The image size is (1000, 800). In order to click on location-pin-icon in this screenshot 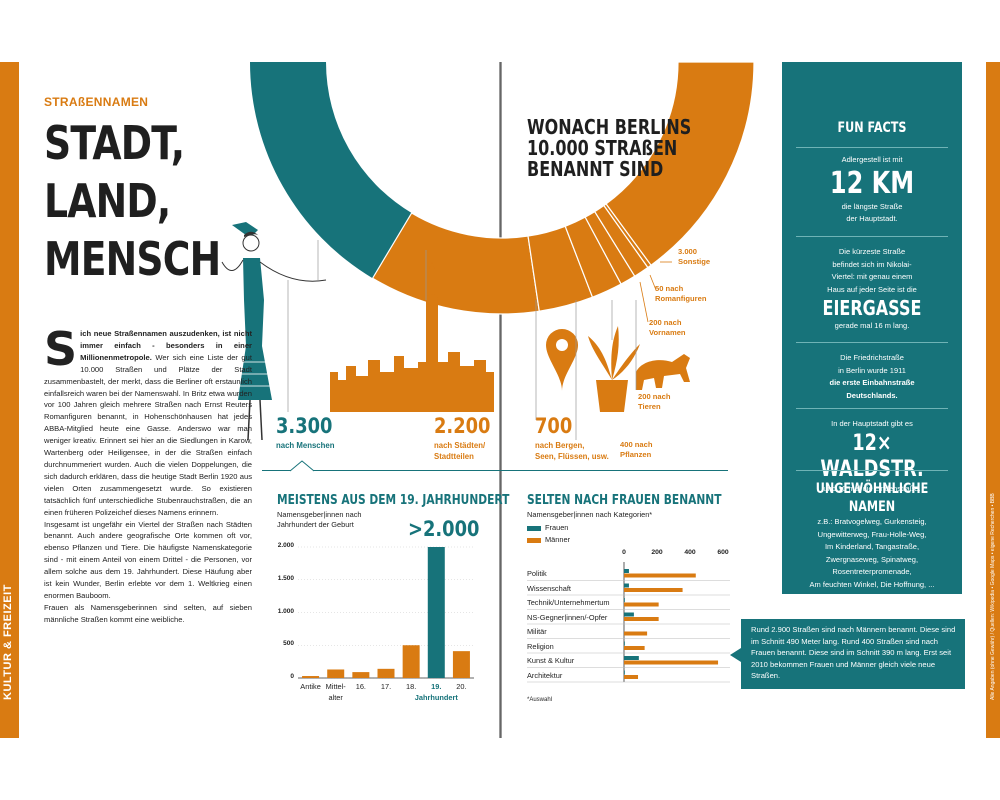, I will do `click(562, 360)`.